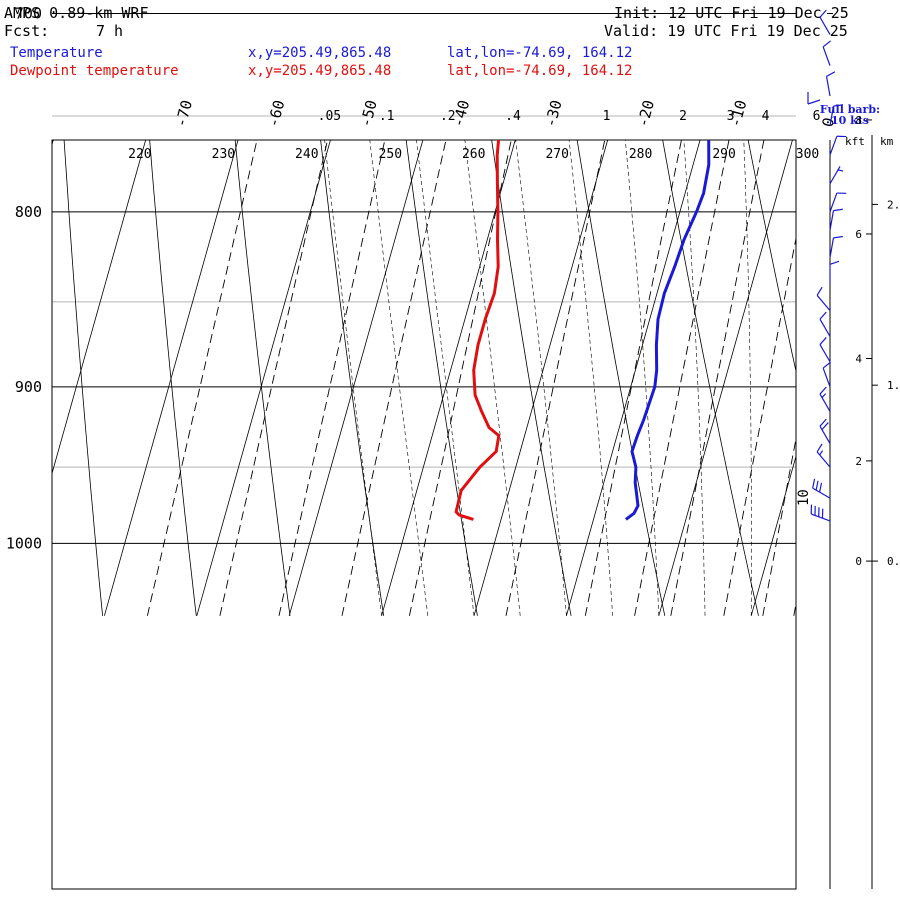 The height and width of the screenshot is (900, 900). I want to click on barb-key-feather, so click(814, 102).